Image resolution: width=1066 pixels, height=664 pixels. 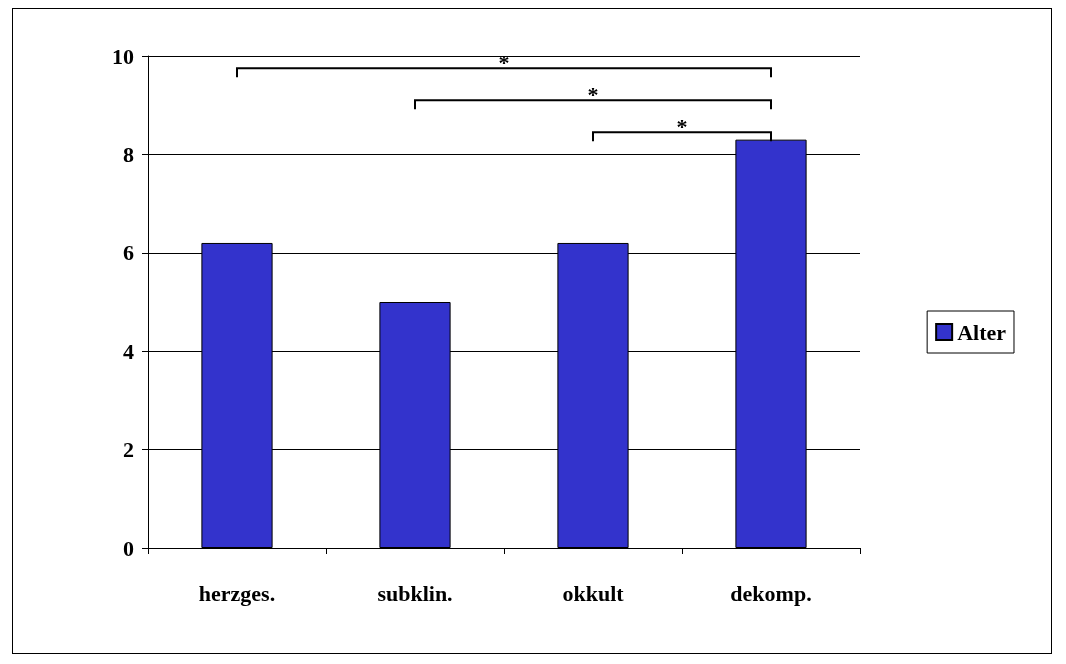 I want to click on x-tick-label: herzges., so click(x=237, y=593).